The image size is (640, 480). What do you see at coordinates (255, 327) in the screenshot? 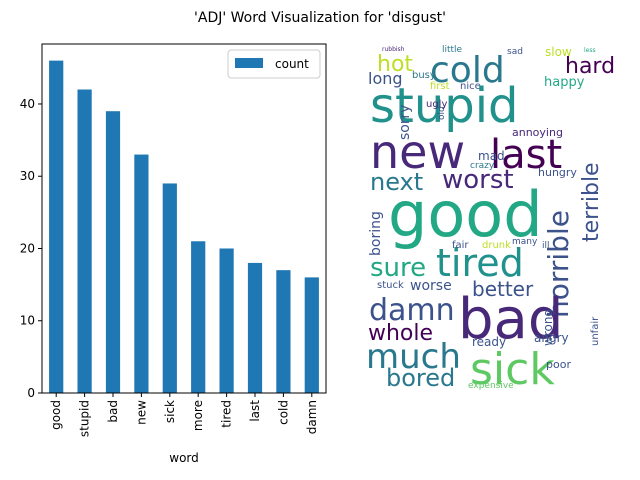
I see `bar-last` at bounding box center [255, 327].